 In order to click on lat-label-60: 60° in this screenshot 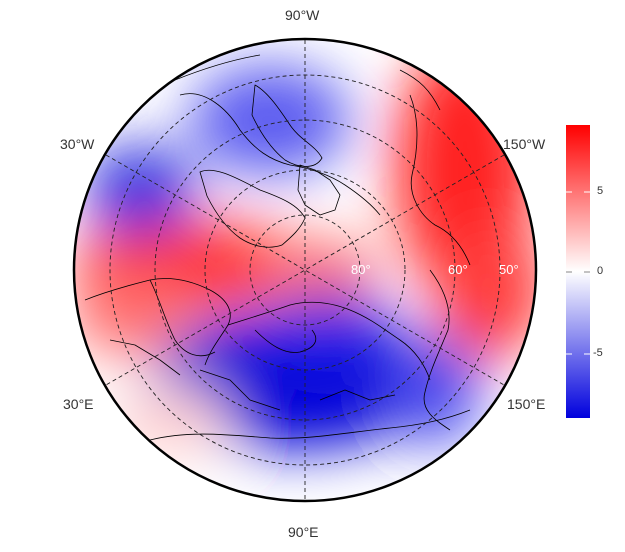, I will do `click(458, 269)`.